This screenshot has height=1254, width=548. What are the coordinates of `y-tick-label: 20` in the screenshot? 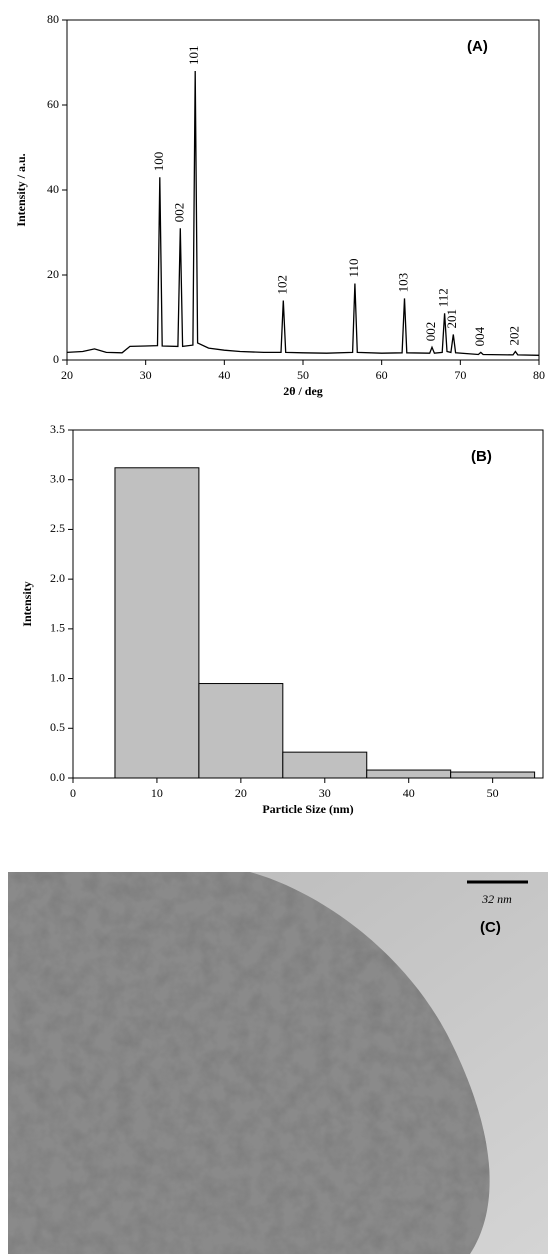 It's located at (53, 274).